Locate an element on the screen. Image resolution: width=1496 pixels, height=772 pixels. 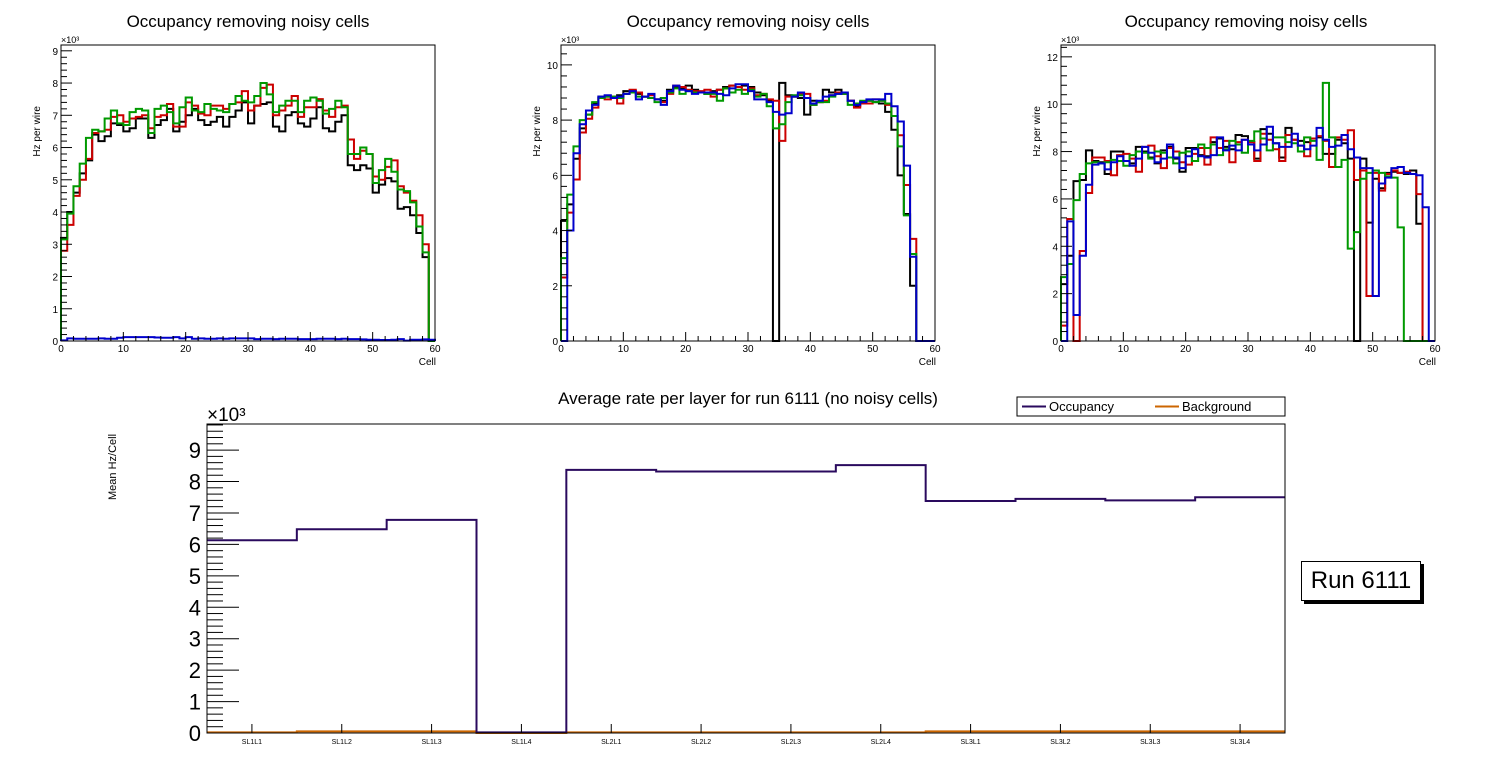
legend-box is located at coordinates (1151, 406).